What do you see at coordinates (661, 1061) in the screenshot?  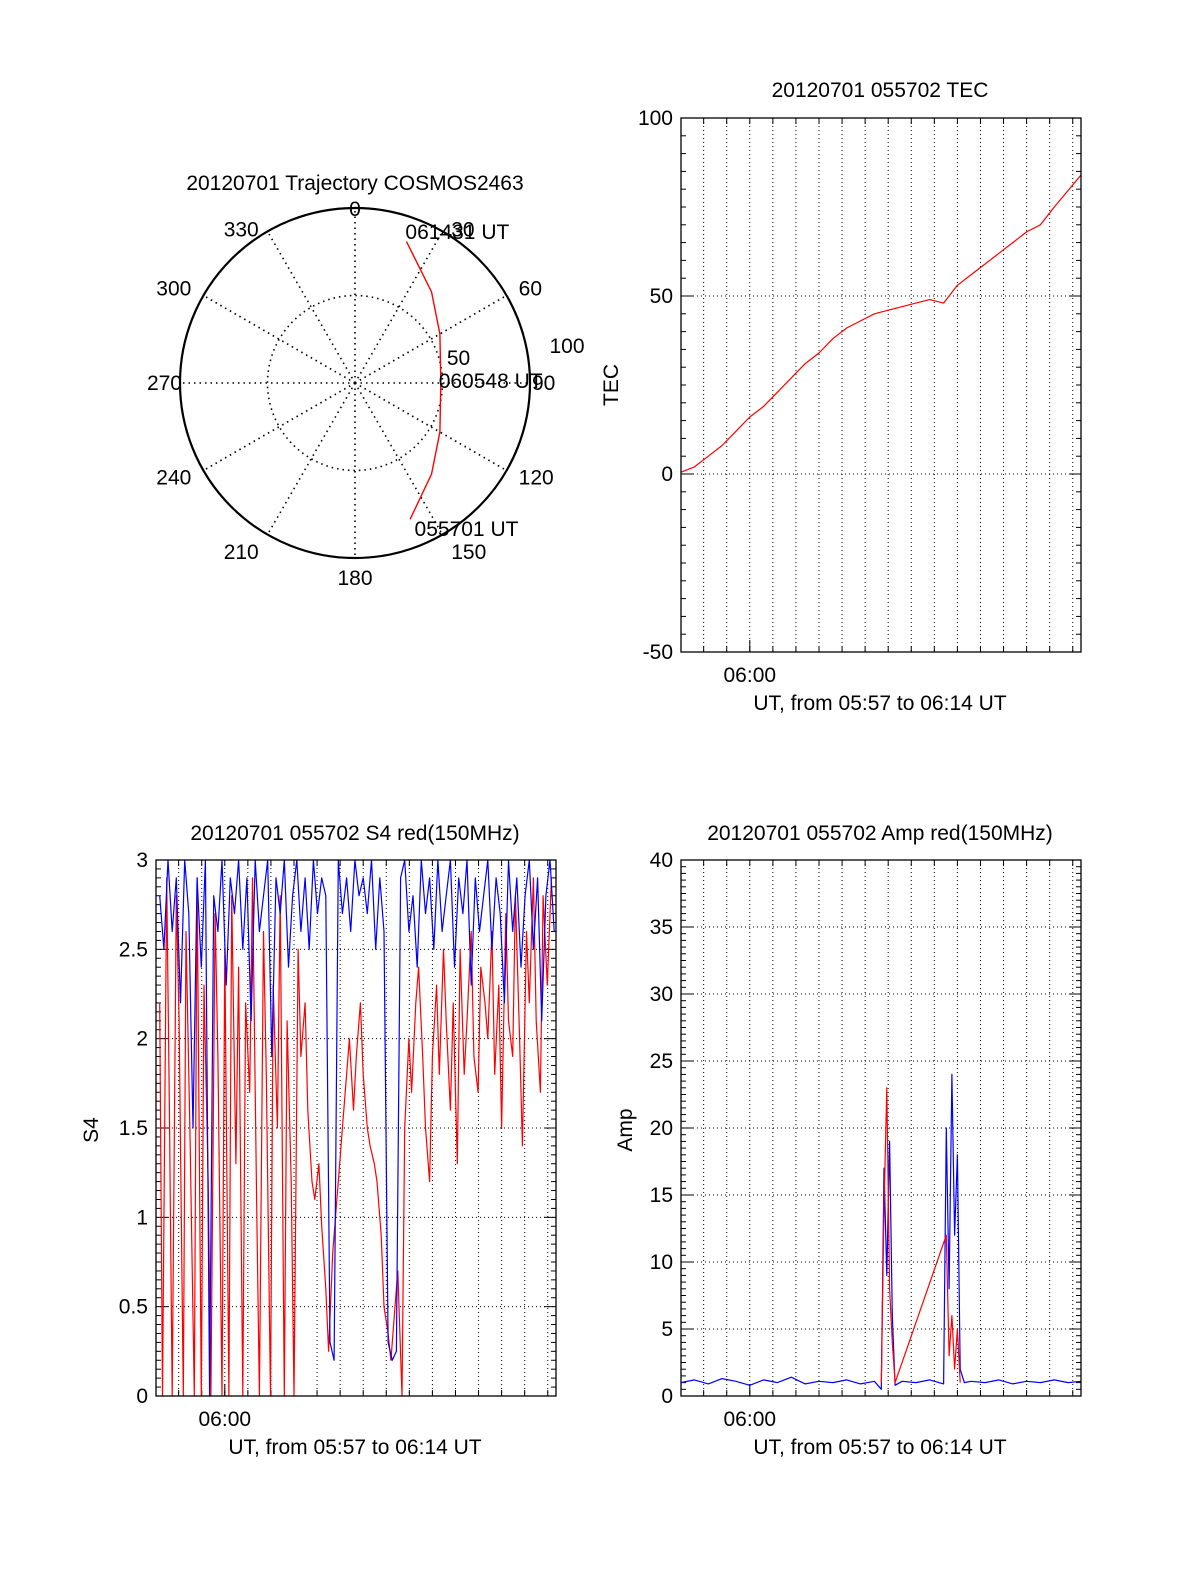 I see `y-tick-label: 25` at bounding box center [661, 1061].